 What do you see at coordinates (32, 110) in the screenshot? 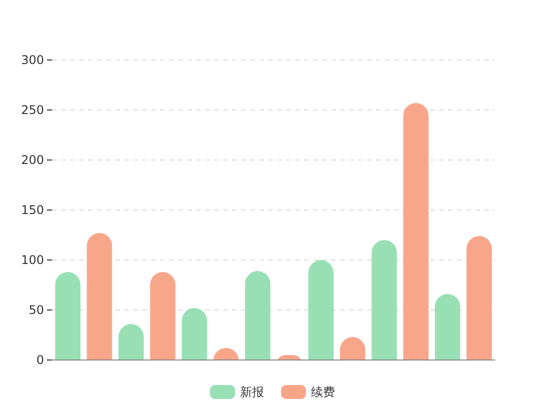
I see `y-tick-label: 250` at bounding box center [32, 110].